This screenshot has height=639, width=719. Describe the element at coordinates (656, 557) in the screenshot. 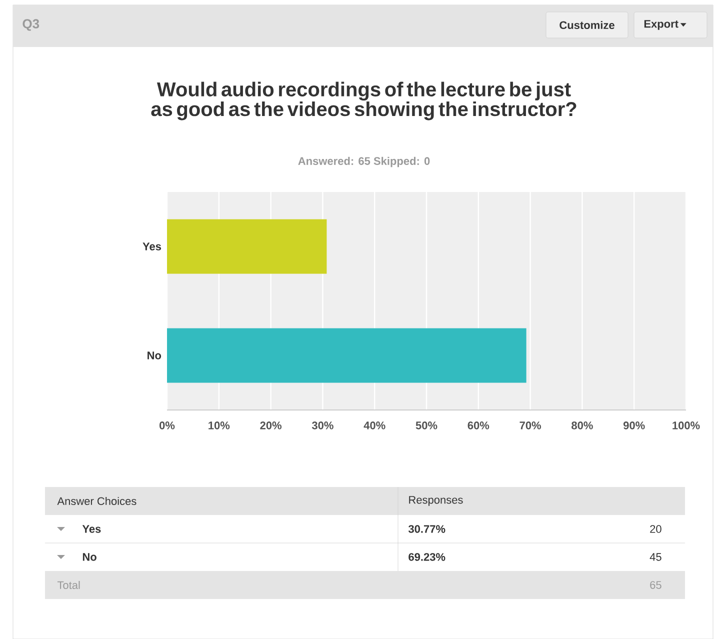

I see `text: 45` at that location.